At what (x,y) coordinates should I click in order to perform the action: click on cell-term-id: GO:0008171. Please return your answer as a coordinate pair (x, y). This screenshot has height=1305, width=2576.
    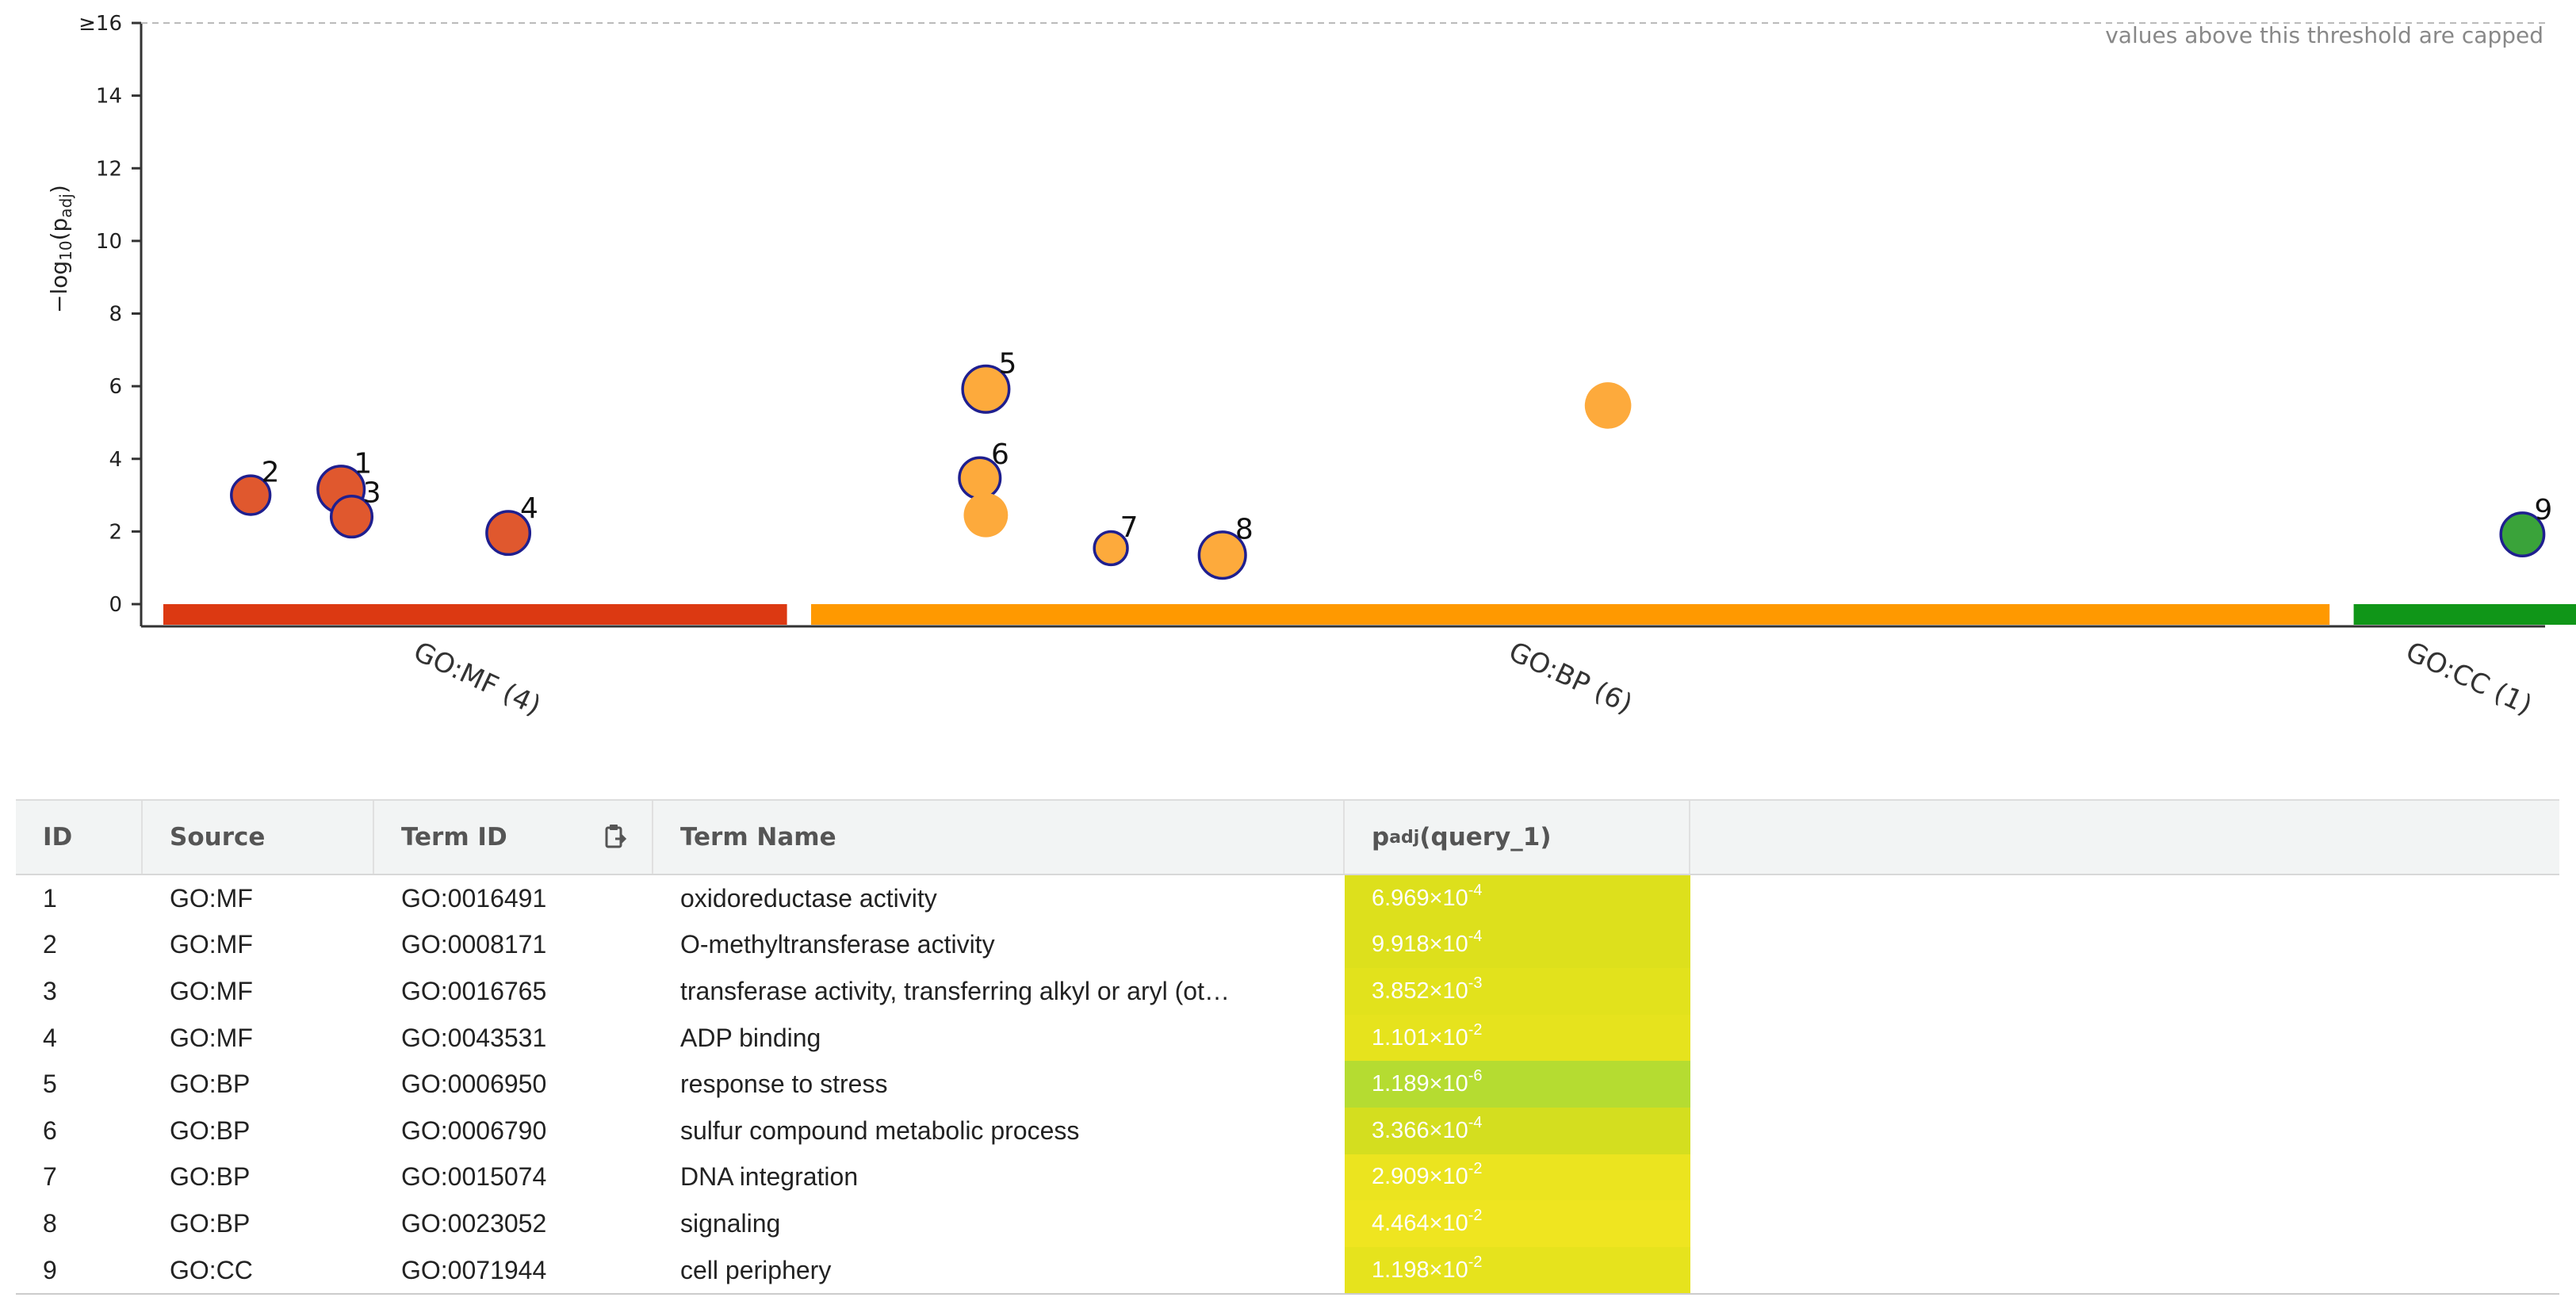
    Looking at the image, I should click on (474, 944).